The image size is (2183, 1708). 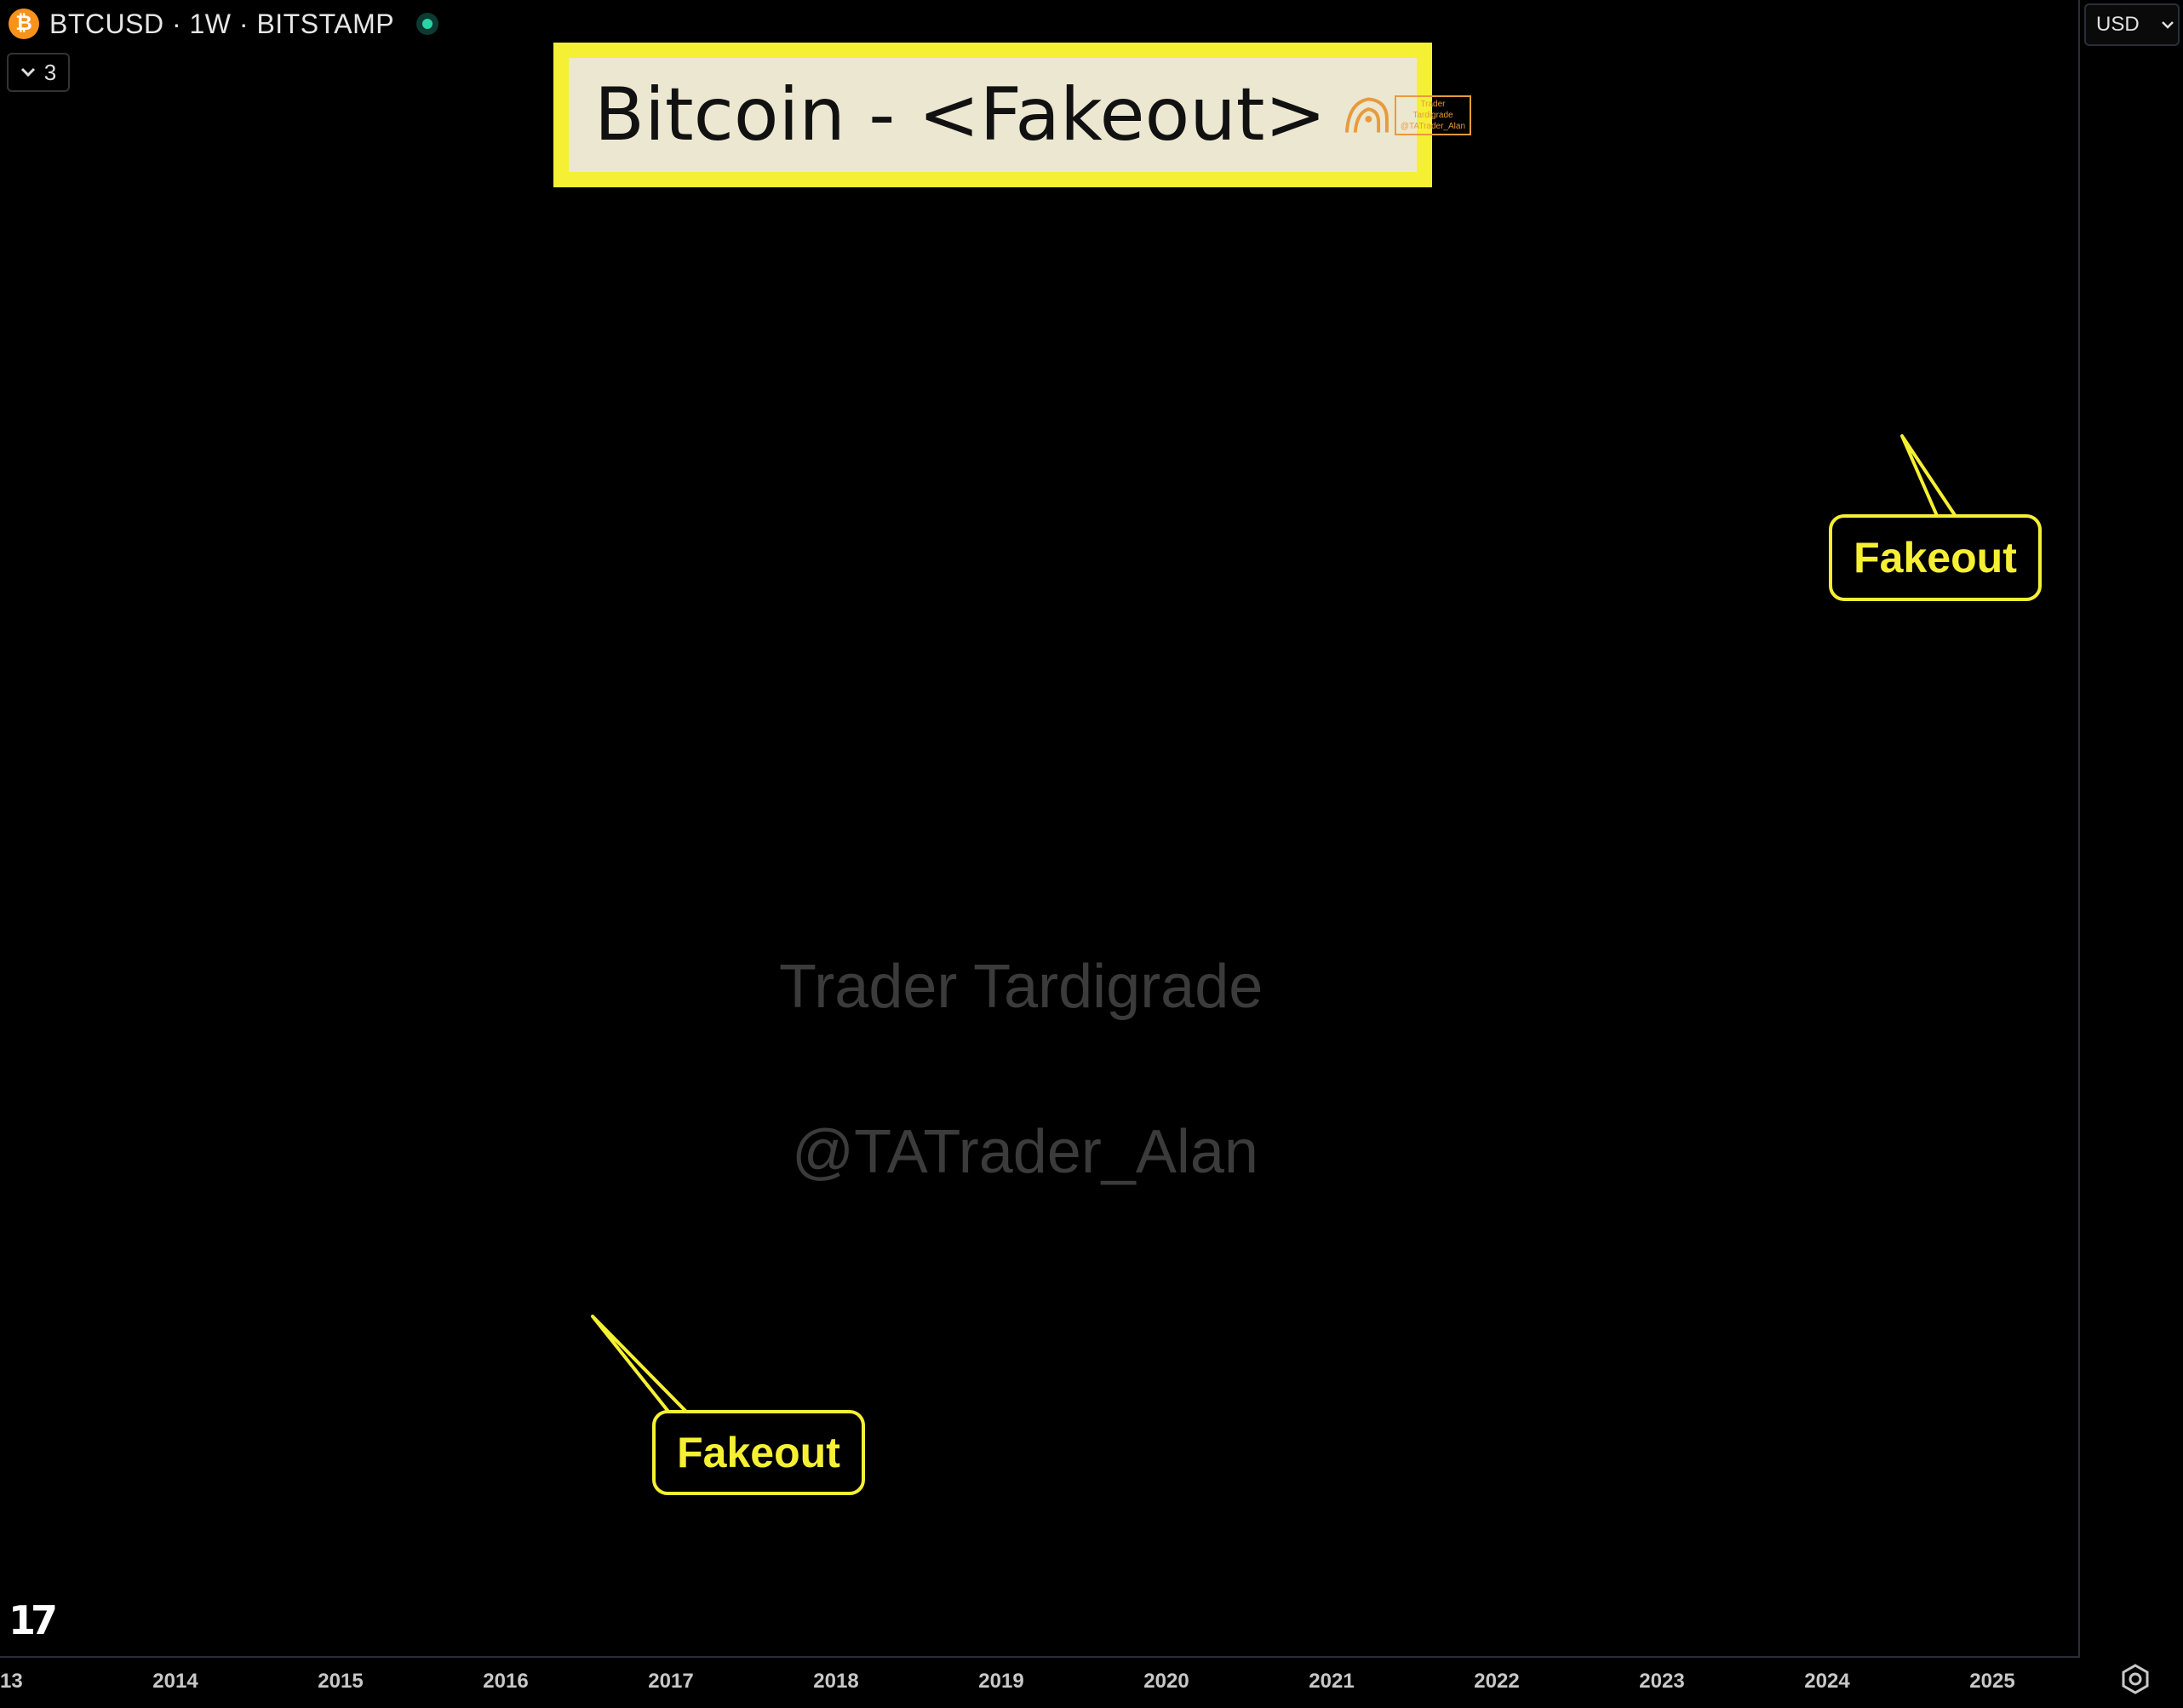 I want to click on fakeout-label-2016: Fakeout, so click(x=759, y=1452).